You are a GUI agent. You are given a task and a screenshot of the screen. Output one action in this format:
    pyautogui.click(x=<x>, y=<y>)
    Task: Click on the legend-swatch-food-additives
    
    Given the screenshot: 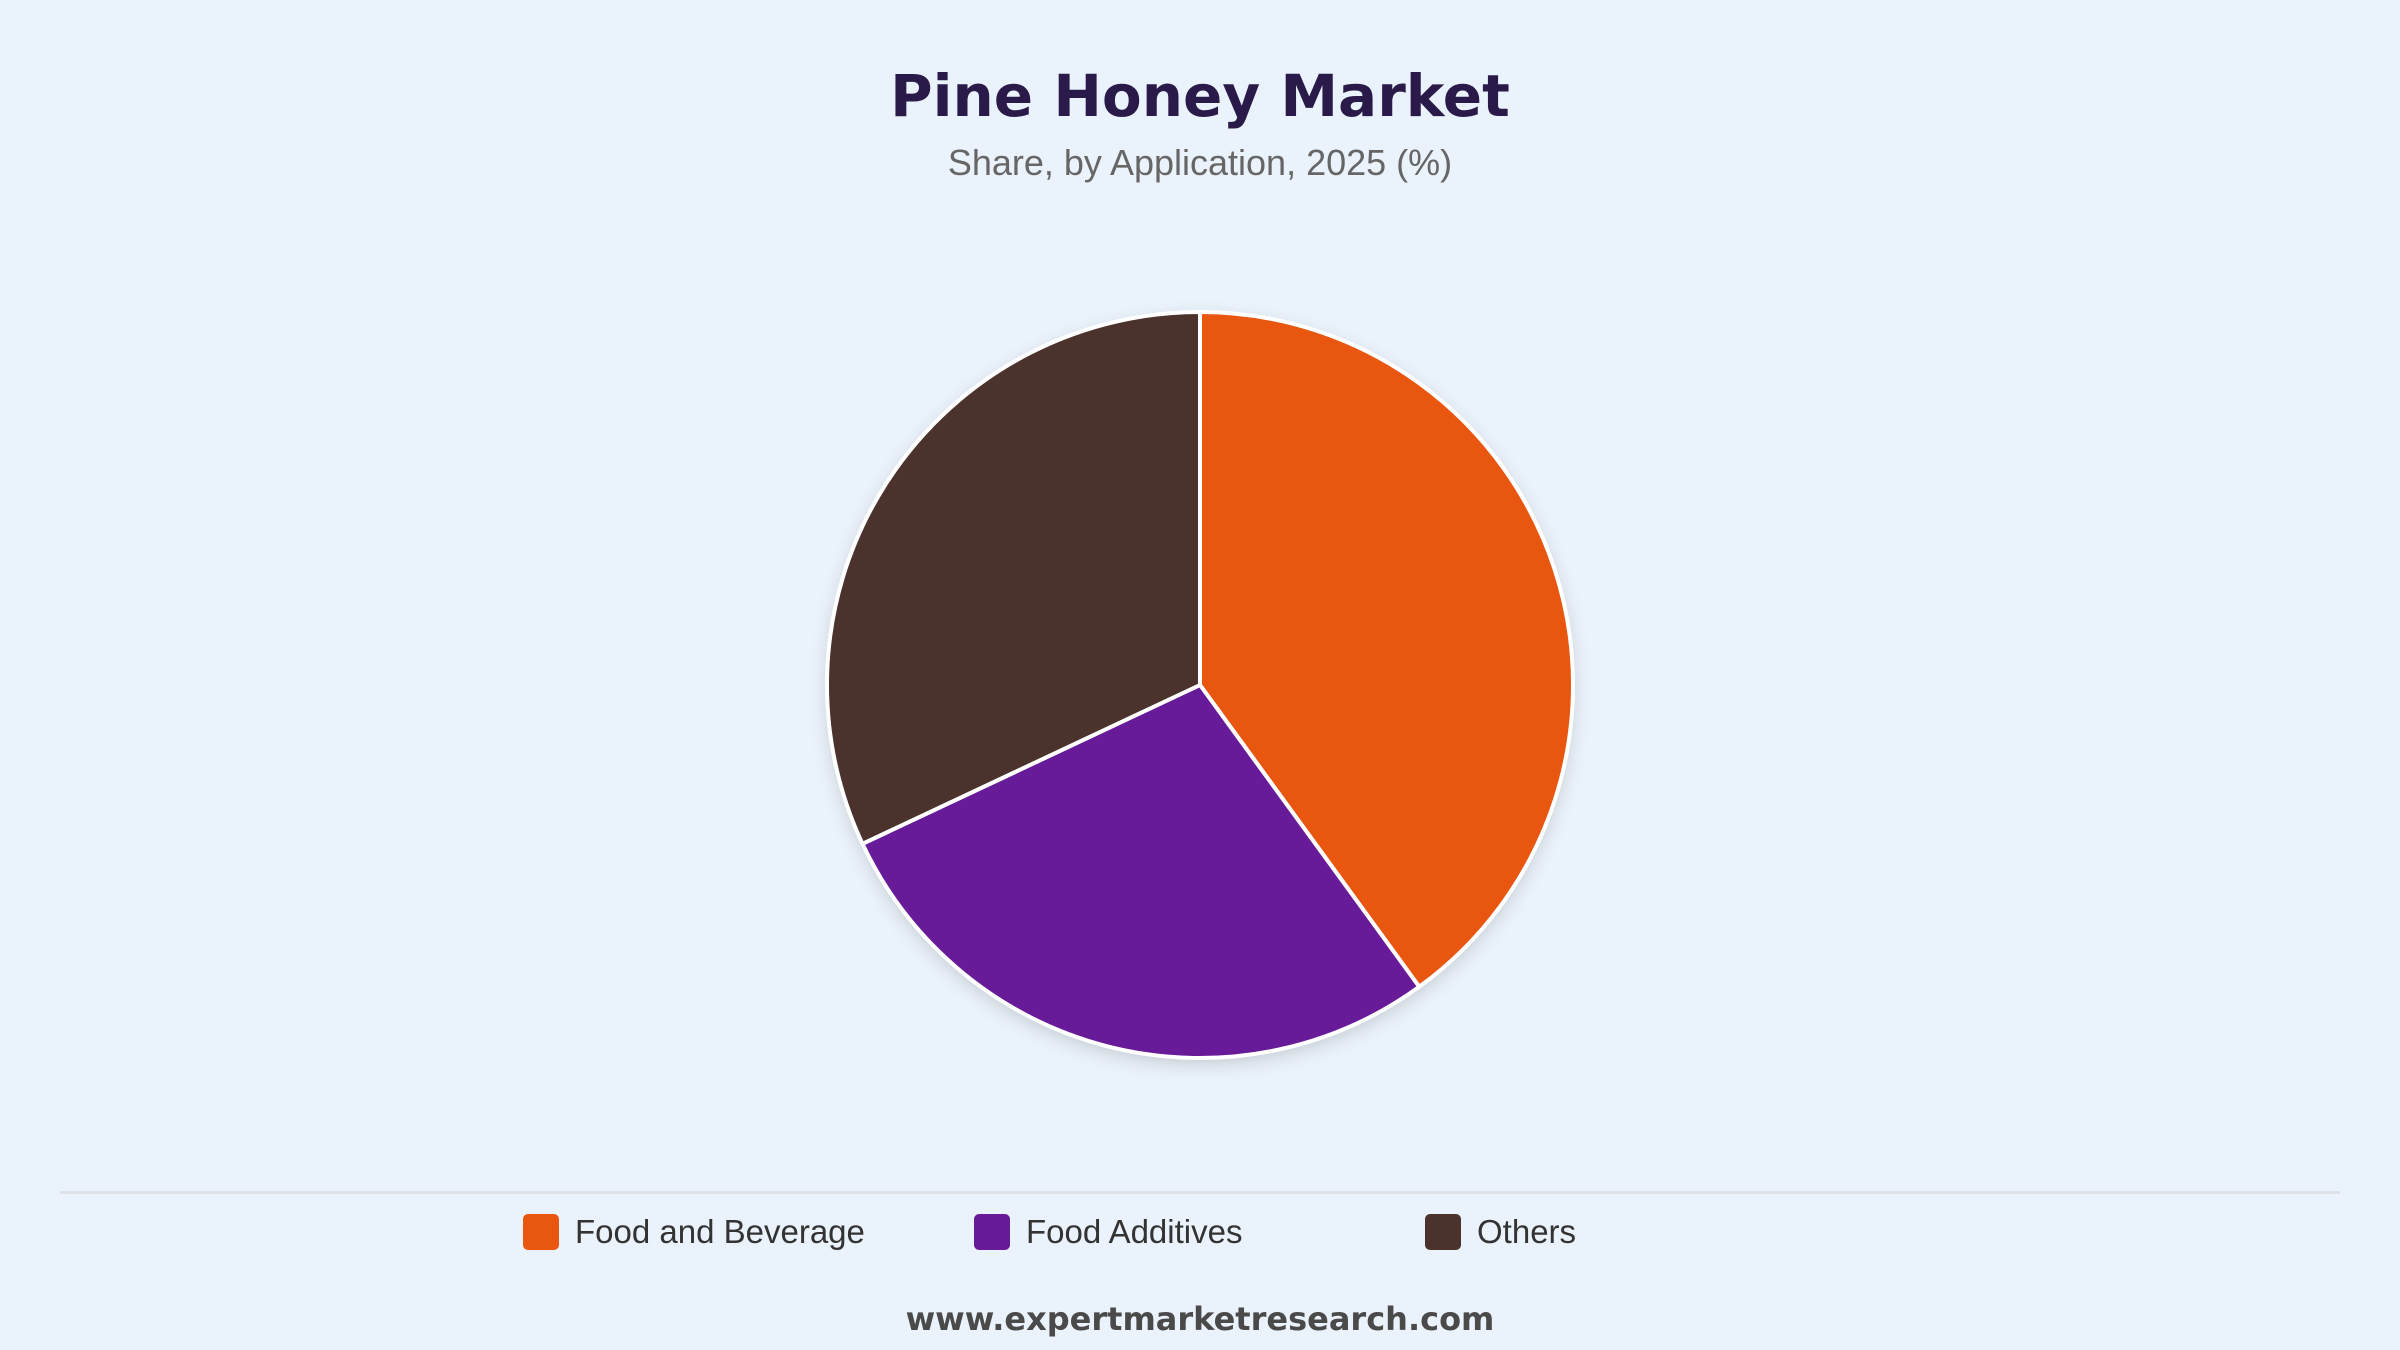 What is the action you would take?
    pyautogui.click(x=992, y=1232)
    